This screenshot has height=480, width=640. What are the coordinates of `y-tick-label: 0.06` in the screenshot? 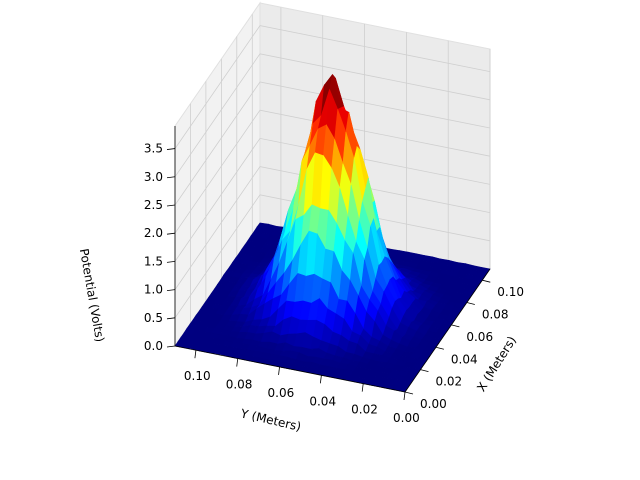 It's located at (281, 393).